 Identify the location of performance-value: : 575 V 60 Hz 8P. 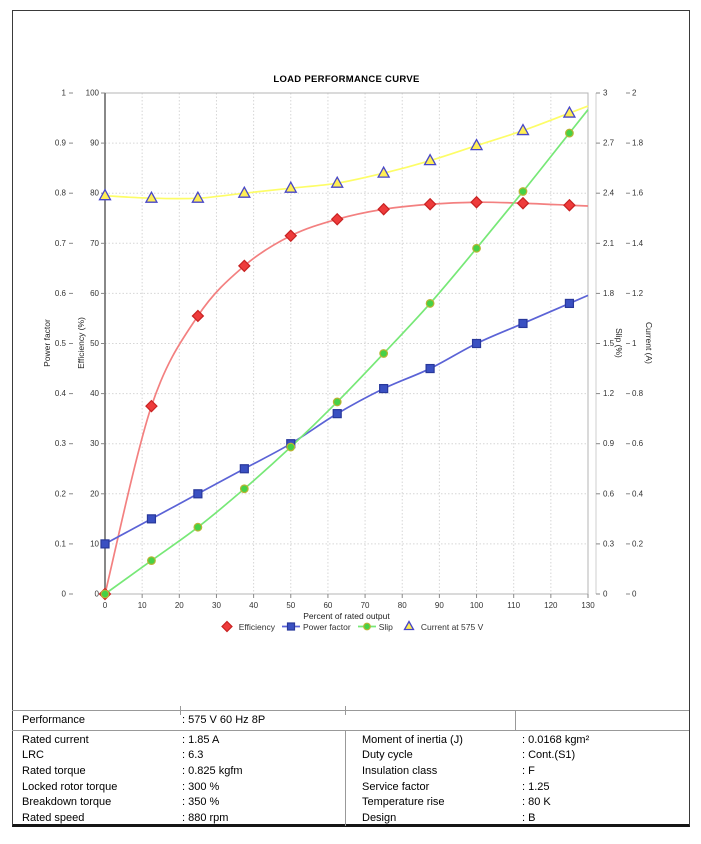
(224, 720).